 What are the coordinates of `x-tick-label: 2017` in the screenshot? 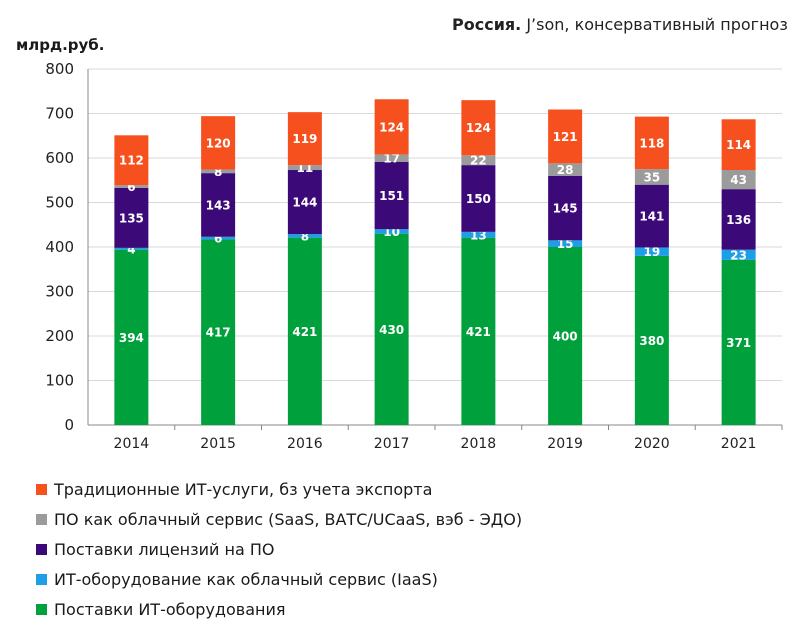 It's located at (392, 444).